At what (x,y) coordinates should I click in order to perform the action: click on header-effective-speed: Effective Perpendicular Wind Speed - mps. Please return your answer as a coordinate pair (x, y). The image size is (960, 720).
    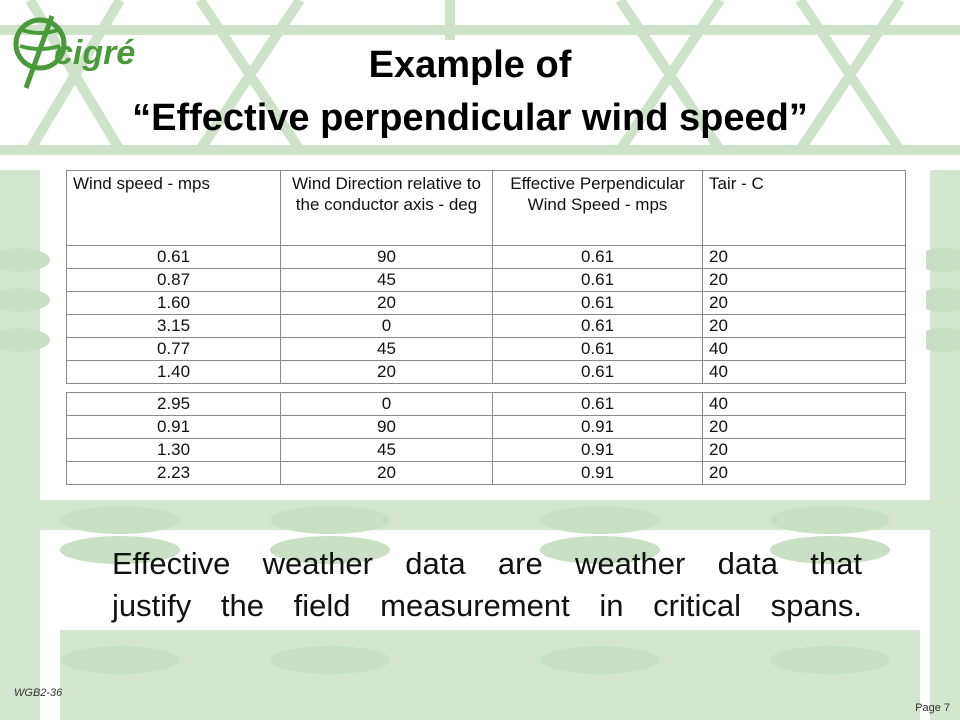
    Looking at the image, I should click on (597, 208).